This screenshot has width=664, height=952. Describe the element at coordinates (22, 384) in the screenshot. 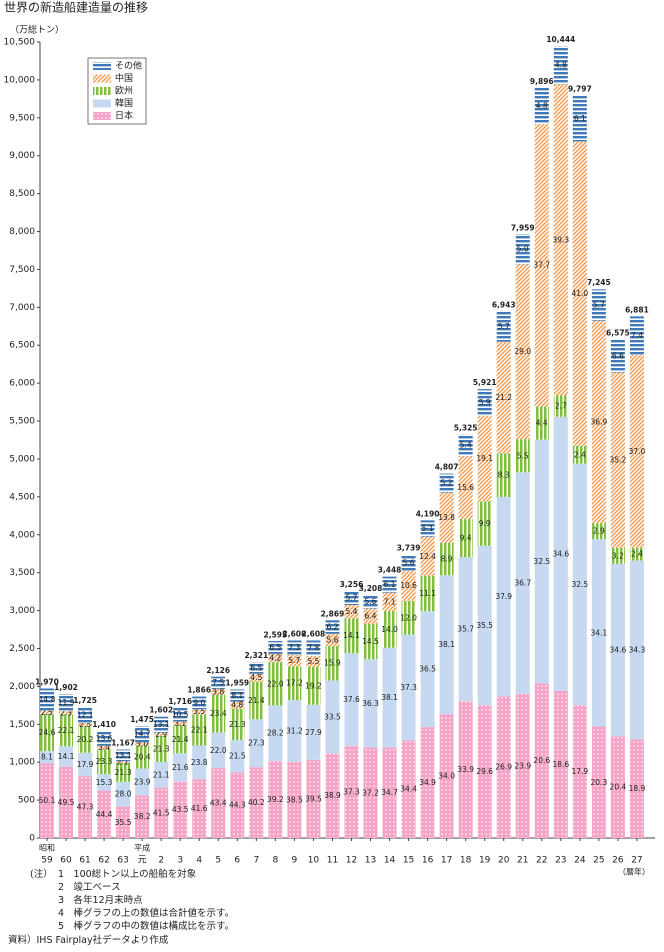

I see `y-tick-label: 6,000` at that location.